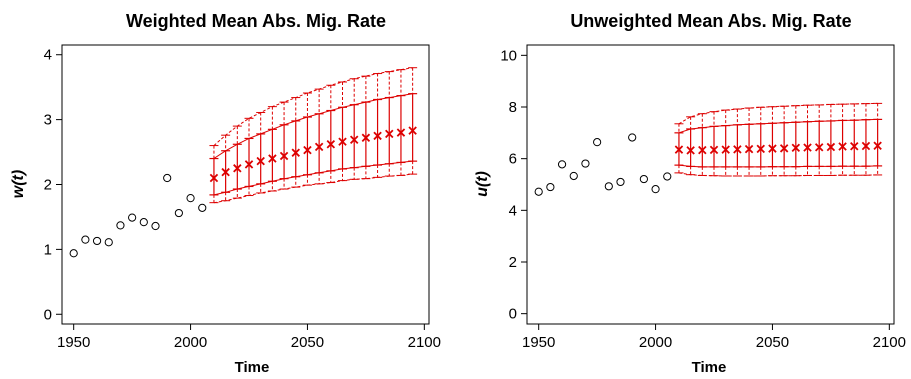  What do you see at coordinates (508, 55) in the screenshot?
I see `y-tick-label: 10` at bounding box center [508, 55].